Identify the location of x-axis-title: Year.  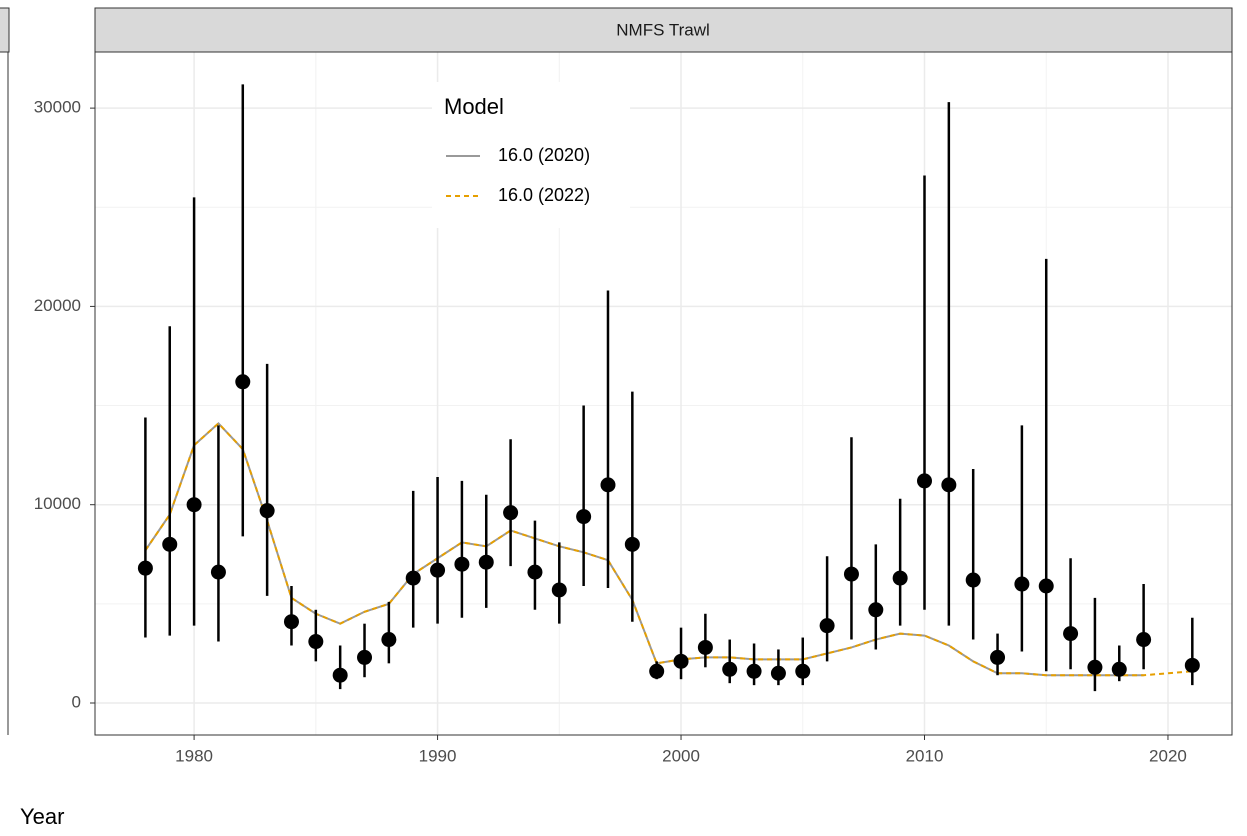
(42, 816).